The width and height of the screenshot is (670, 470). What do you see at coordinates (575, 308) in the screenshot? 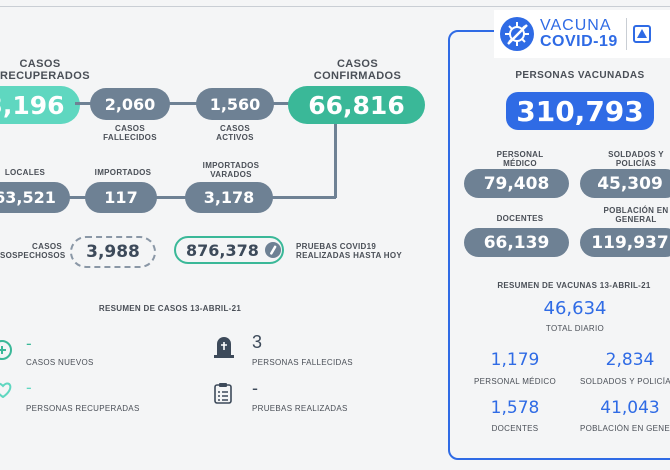
I see `total-diario-value: 46,634` at bounding box center [575, 308].